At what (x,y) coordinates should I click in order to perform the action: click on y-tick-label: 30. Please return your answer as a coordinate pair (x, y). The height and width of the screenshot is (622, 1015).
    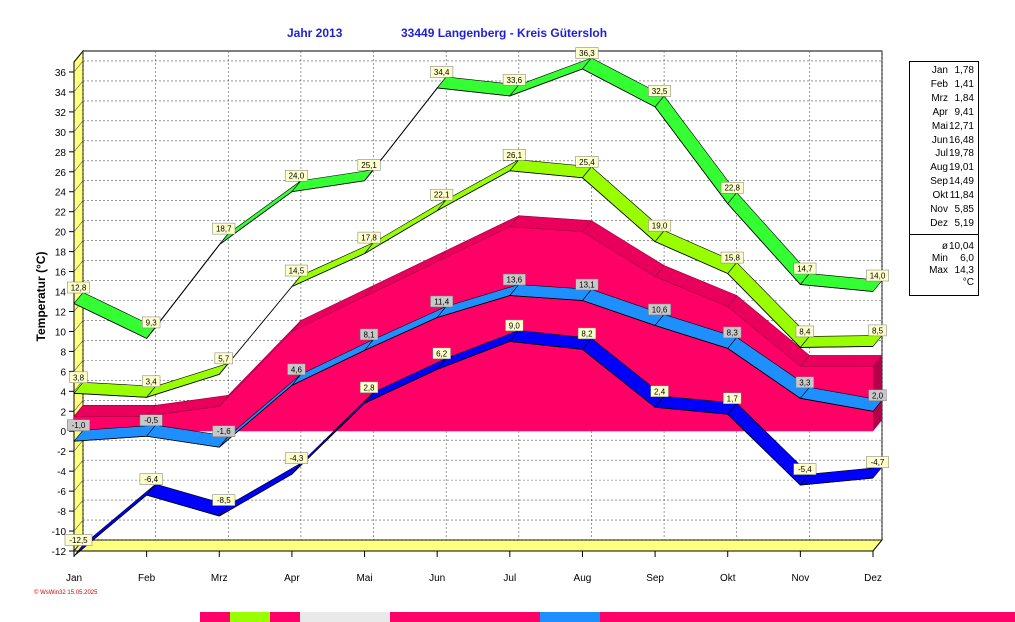
    Looking at the image, I should click on (61, 133).